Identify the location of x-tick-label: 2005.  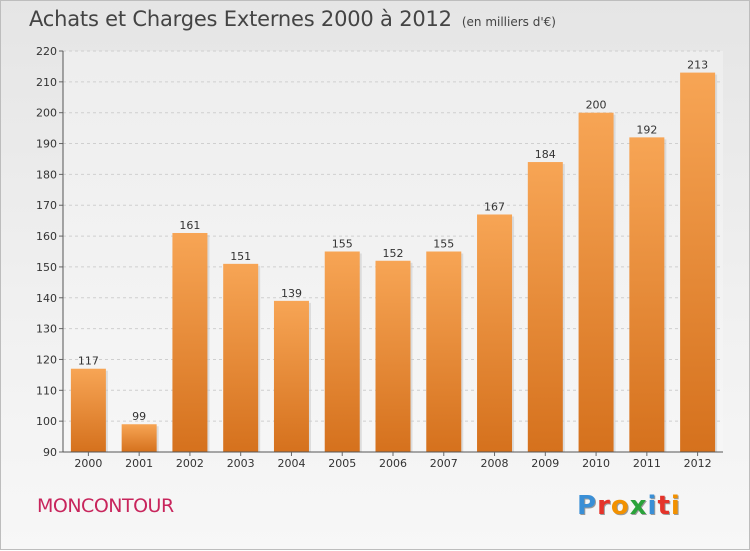
(342, 463).